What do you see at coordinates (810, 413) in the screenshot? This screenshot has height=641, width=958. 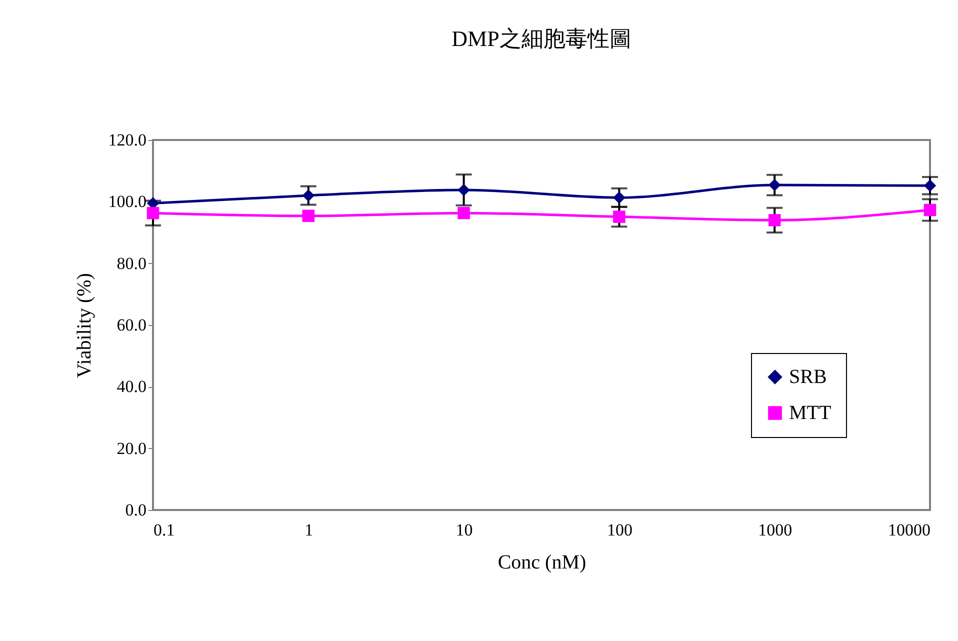 I see `legend-label: MTT` at bounding box center [810, 413].